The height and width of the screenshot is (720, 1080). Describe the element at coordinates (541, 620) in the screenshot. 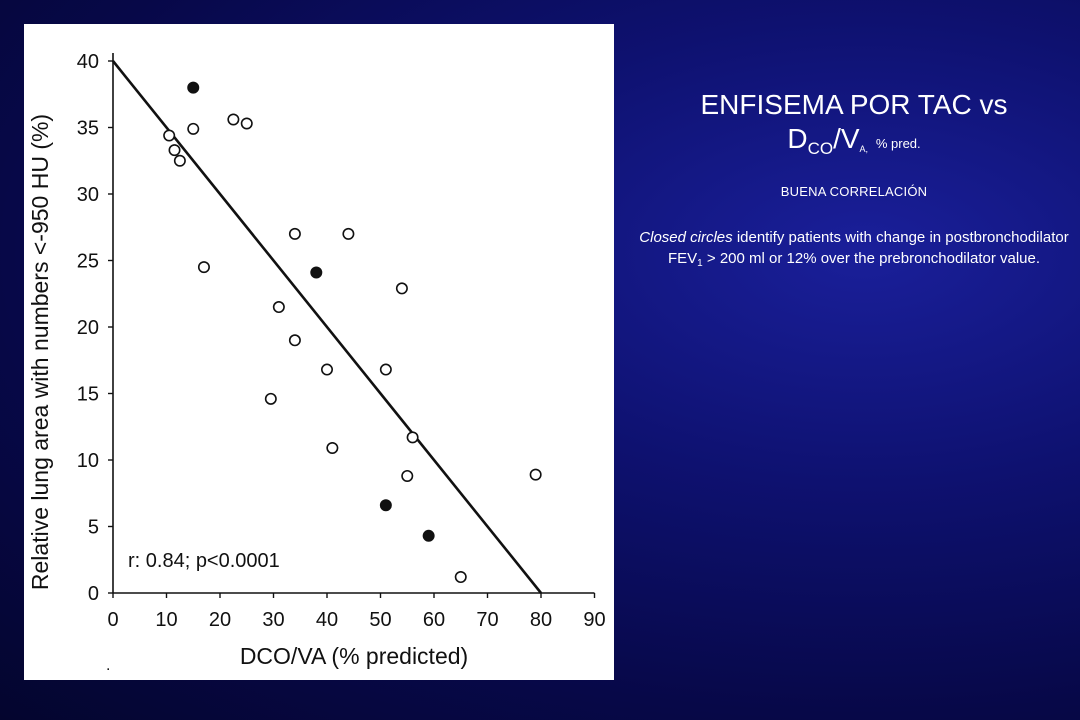

I see `x-tick-label: 80` at that location.